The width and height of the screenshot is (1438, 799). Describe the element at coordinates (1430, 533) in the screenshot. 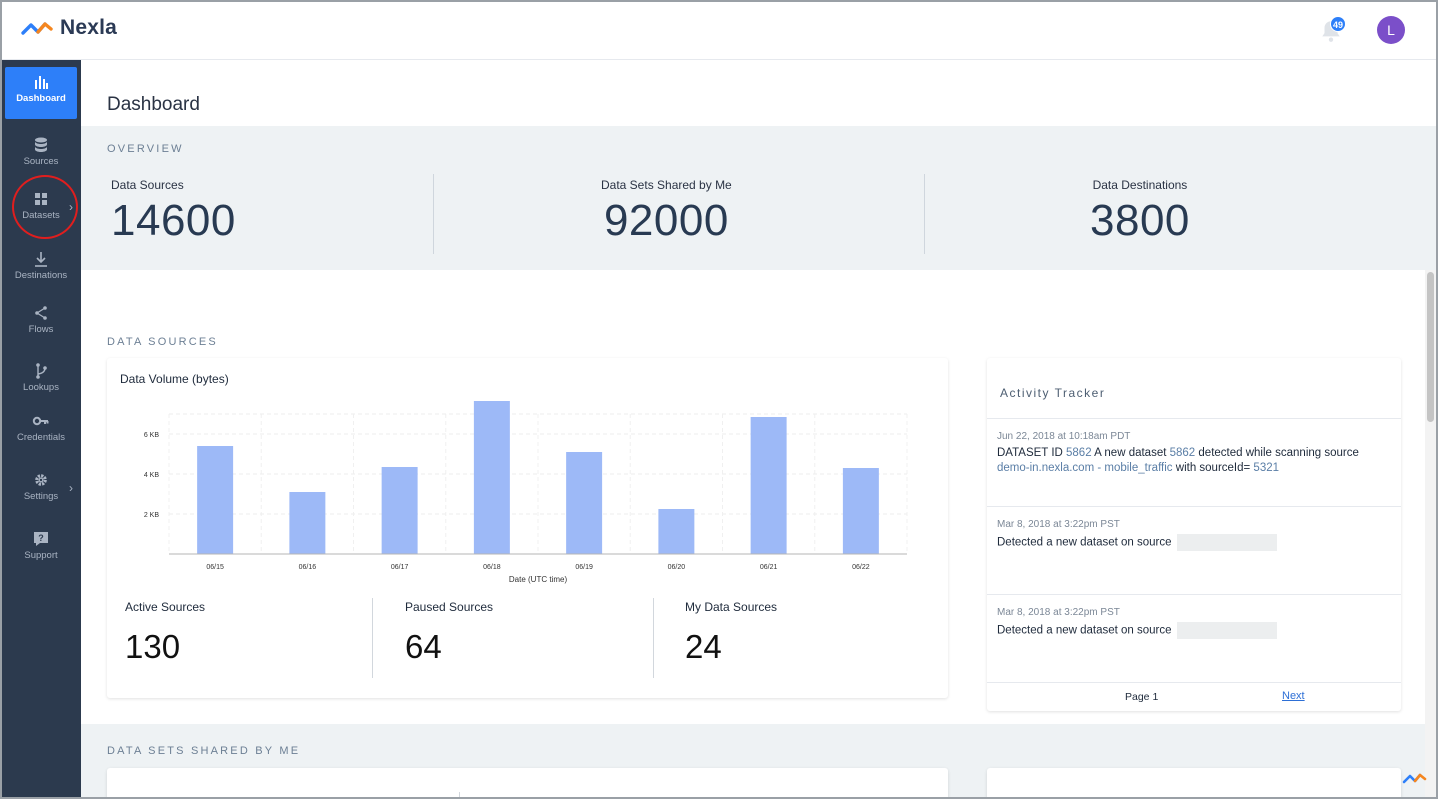

I see `vertical-scrollbar` at that location.